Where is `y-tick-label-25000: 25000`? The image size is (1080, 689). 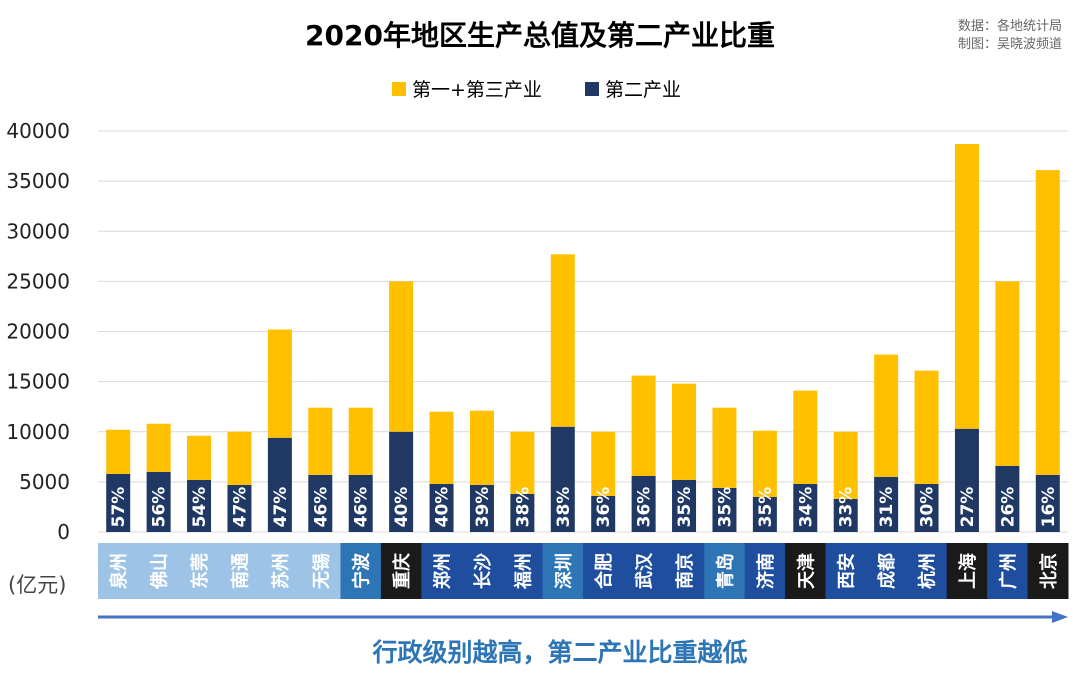
y-tick-label-25000: 25000 is located at coordinates (38, 281).